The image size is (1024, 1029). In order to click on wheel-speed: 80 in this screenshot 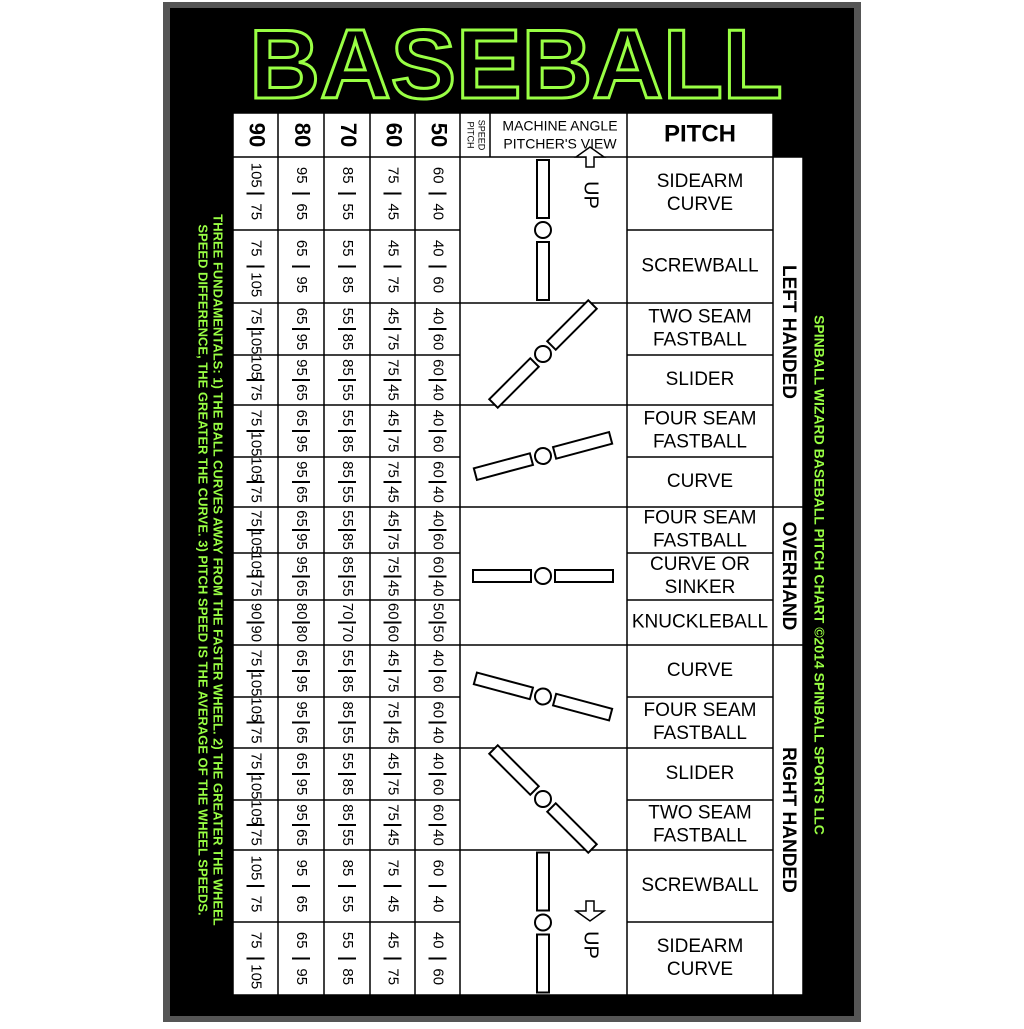, I will do `click(301, 633)`.